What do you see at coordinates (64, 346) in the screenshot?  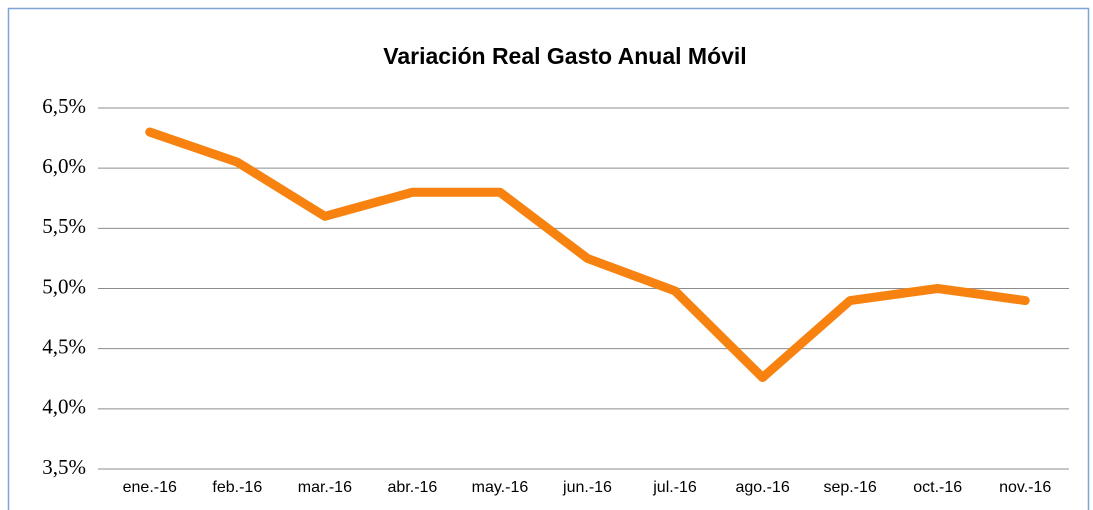 I see `y-tick-label: 4,5%` at bounding box center [64, 346].